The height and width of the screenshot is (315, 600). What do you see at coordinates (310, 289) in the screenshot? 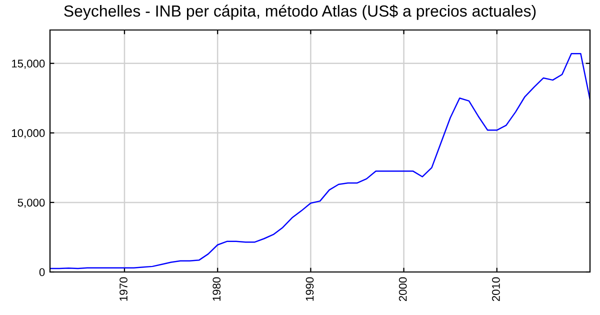
I see `x-tick-label: 1990` at bounding box center [310, 289].